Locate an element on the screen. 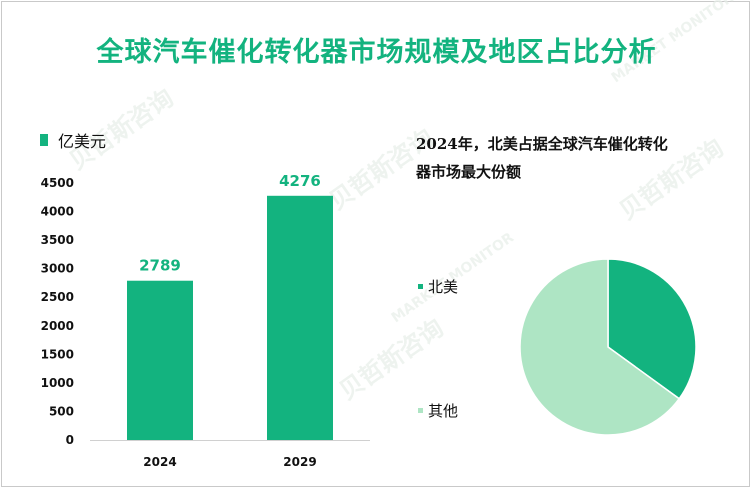  legend-label: 亿美元 is located at coordinates (82, 141).